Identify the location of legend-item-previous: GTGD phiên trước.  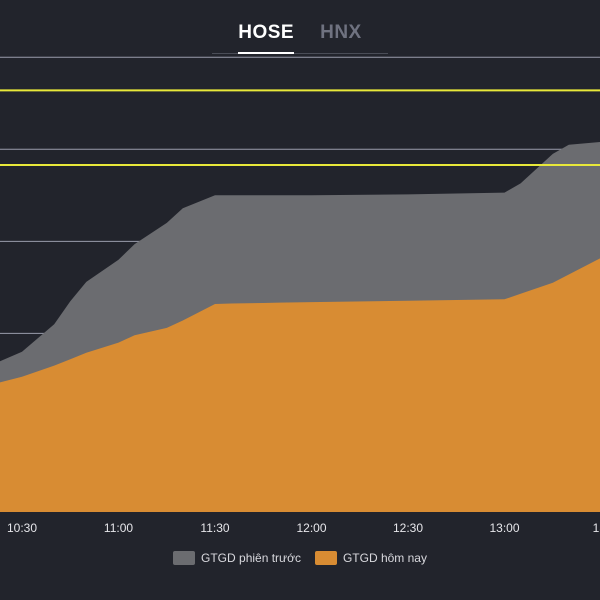
(237, 558).